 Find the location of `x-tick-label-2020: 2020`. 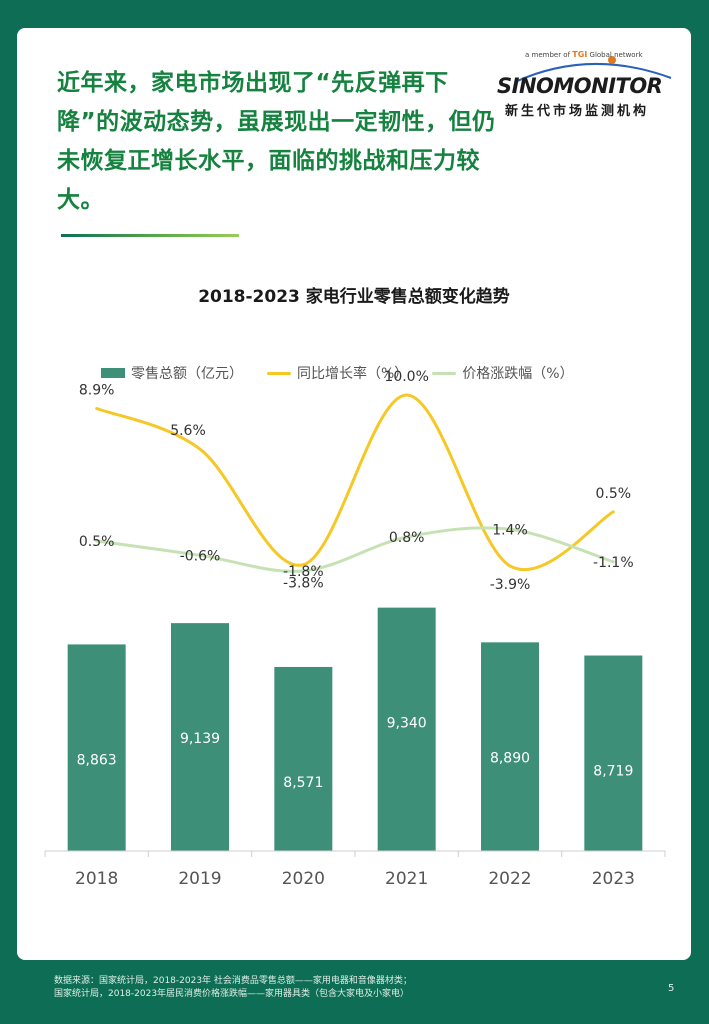

x-tick-label-2020: 2020 is located at coordinates (303, 879).